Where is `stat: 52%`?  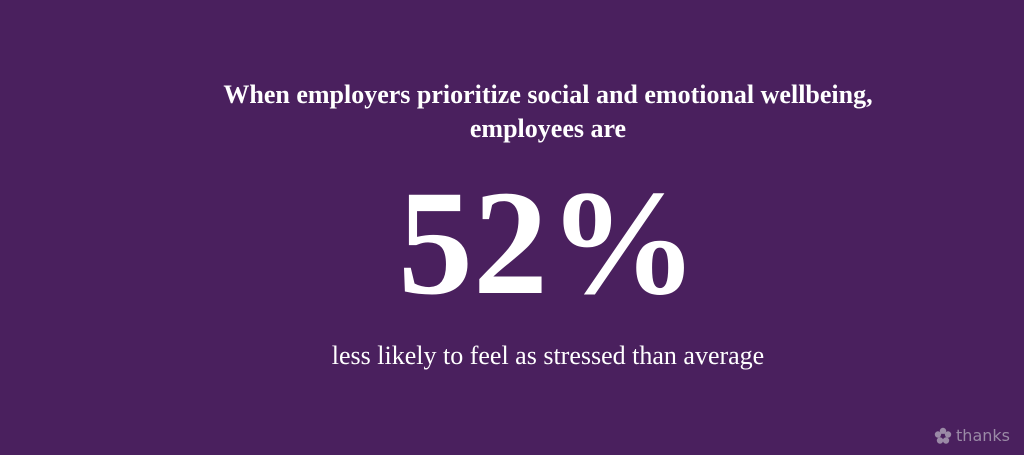 stat: 52% is located at coordinates (548, 243).